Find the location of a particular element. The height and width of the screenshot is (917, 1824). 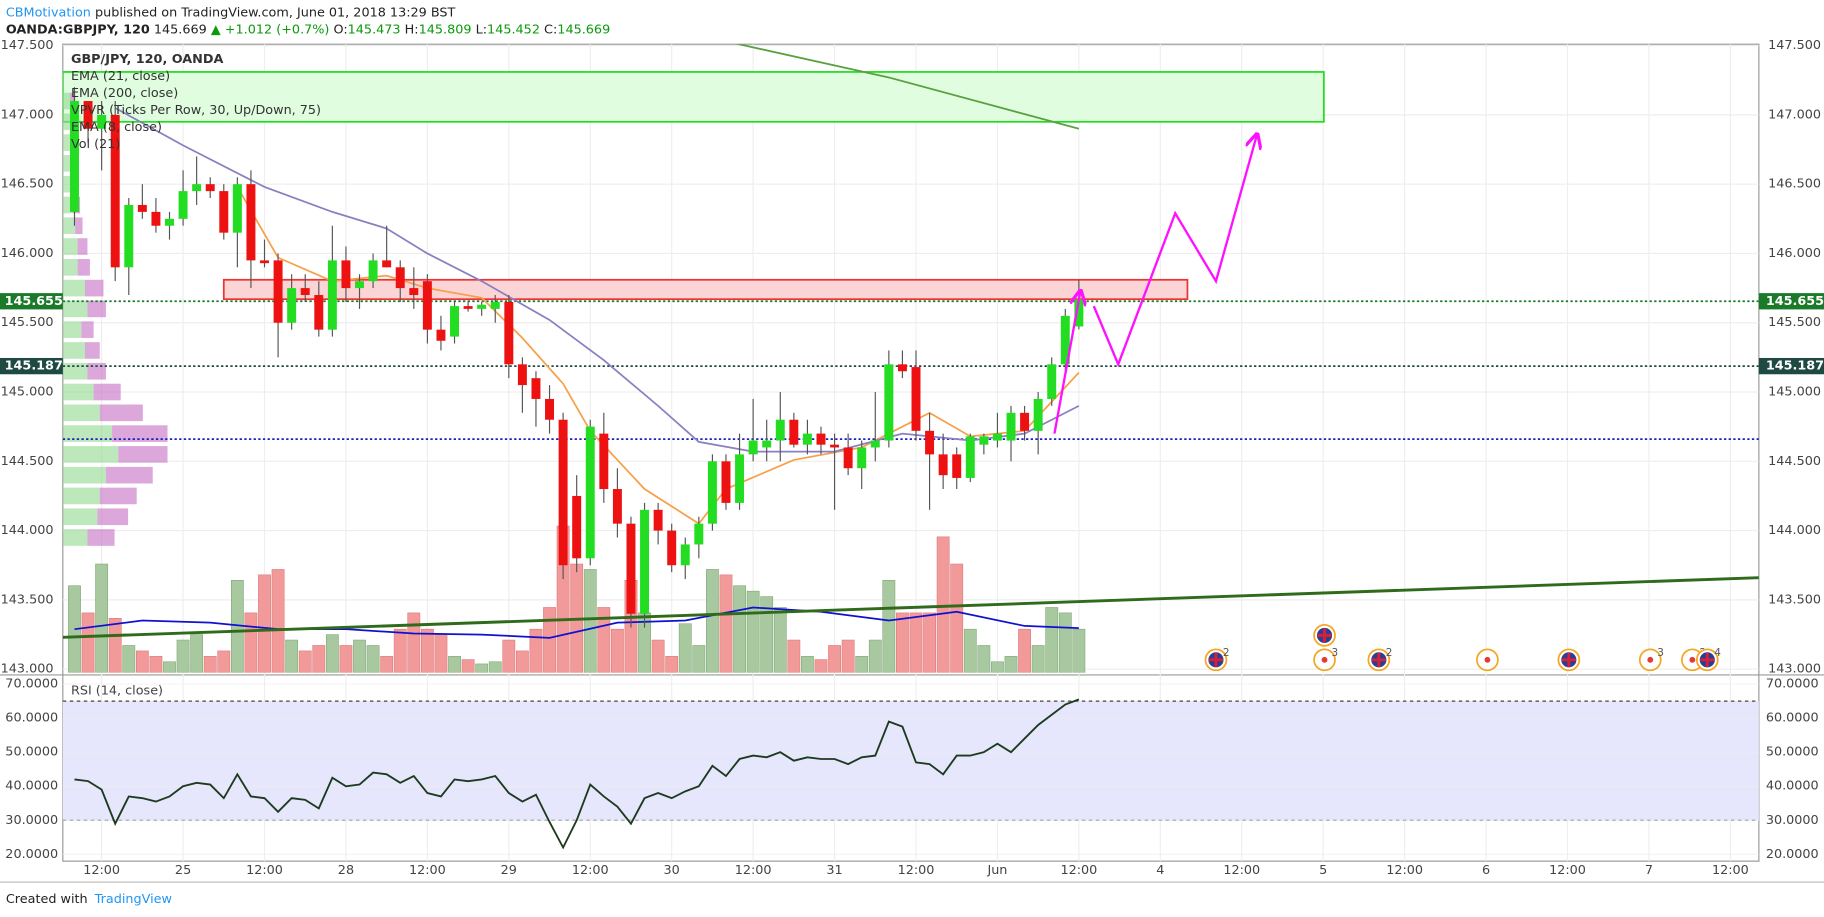

symbol: OANDA:GBPJPY, 120 is located at coordinates (77, 30).